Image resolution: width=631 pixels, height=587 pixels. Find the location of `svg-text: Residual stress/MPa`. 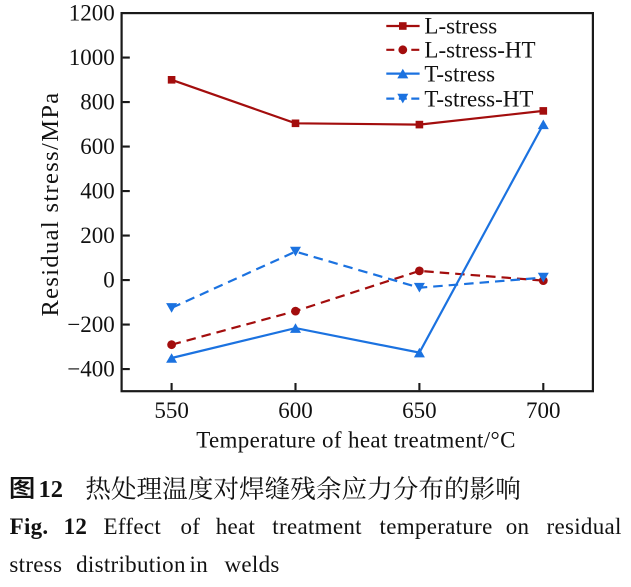

svg-text: Residual stress/MPa is located at coordinates (50, 203).